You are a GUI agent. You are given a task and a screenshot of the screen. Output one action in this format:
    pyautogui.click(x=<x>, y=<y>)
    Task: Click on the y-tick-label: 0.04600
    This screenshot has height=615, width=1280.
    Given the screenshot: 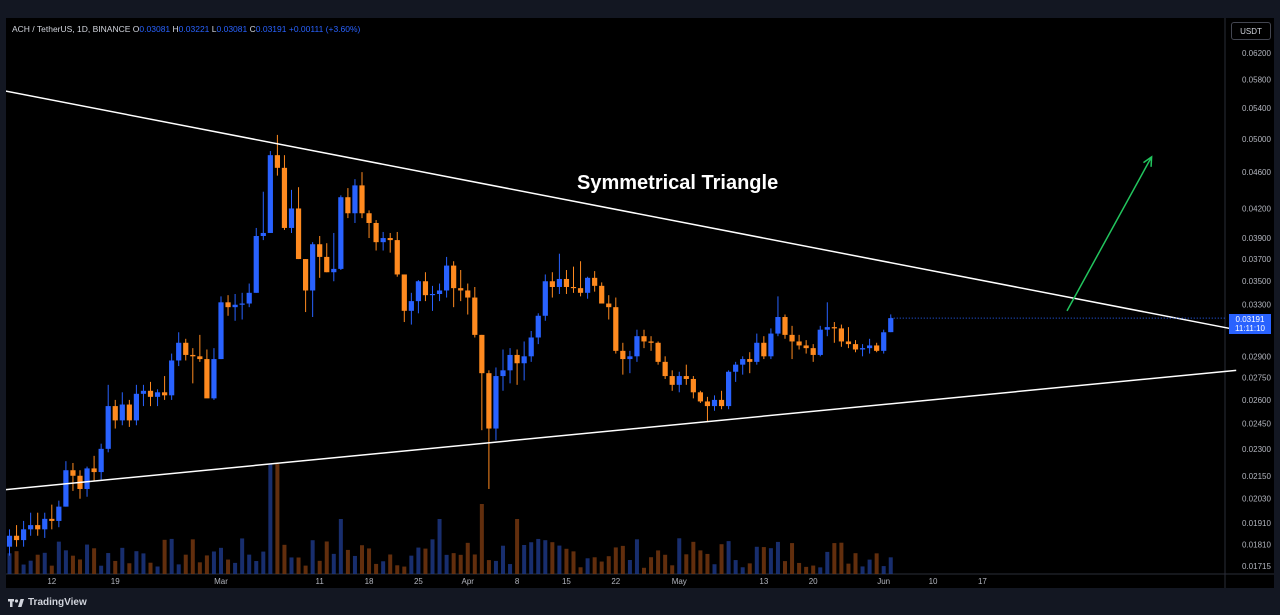 What is the action you would take?
    pyautogui.click(x=1256, y=172)
    